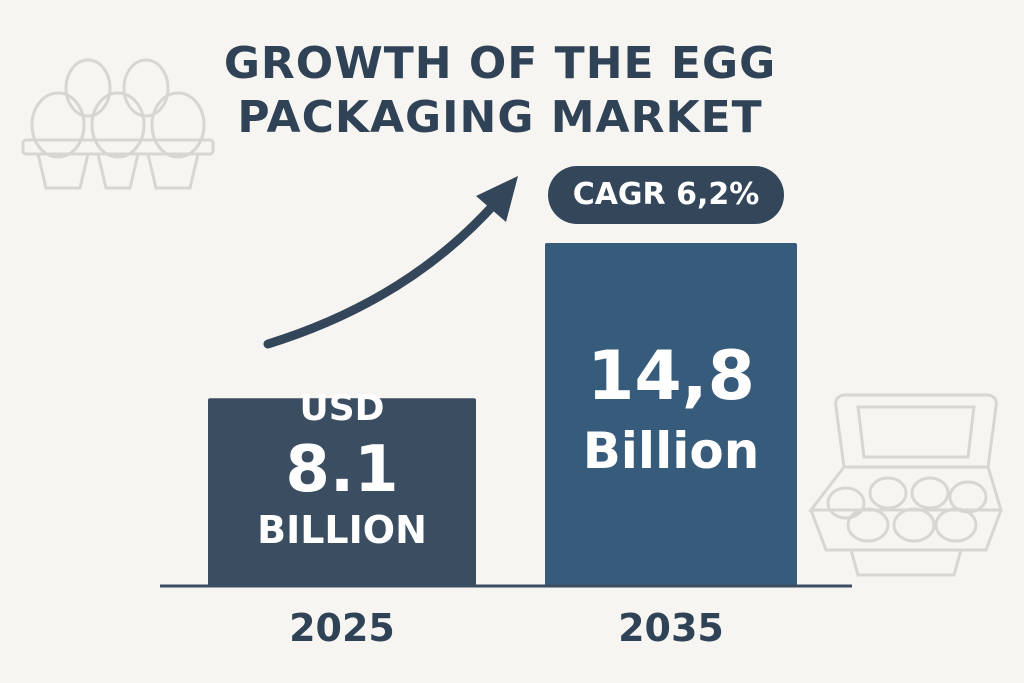  Describe the element at coordinates (905, 485) in the screenshot. I see `egg-carton-icon` at that location.